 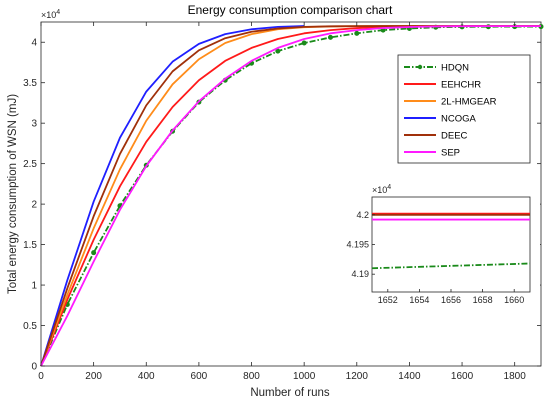 I want to click on x-tick-label: 1600, so click(x=462, y=376).